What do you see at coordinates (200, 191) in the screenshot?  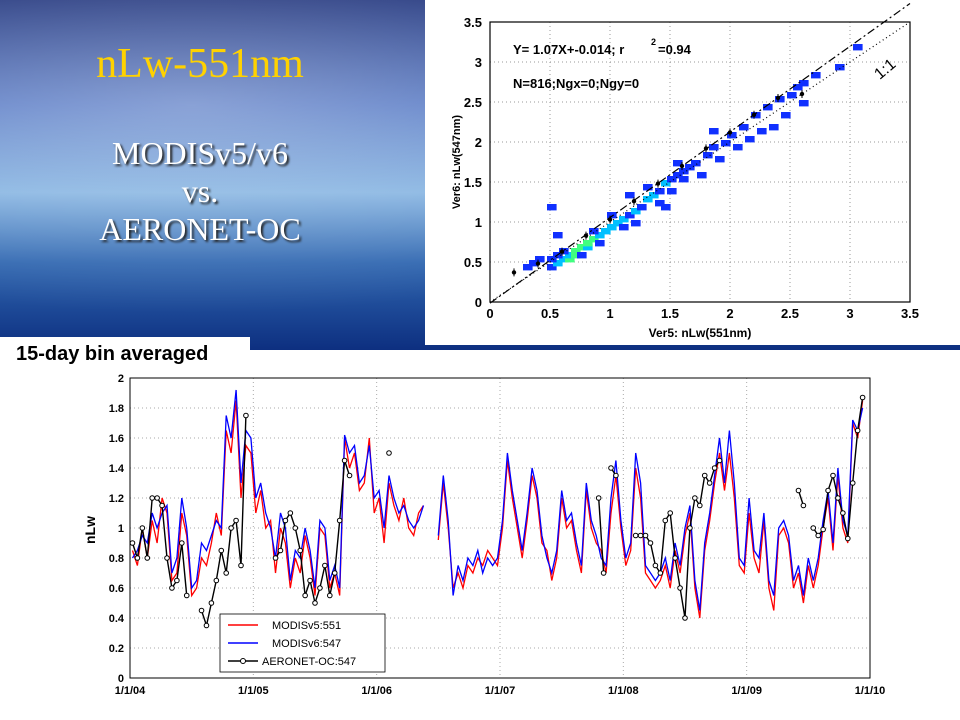 I see `subtitle-line-2: vs.` at bounding box center [200, 191].